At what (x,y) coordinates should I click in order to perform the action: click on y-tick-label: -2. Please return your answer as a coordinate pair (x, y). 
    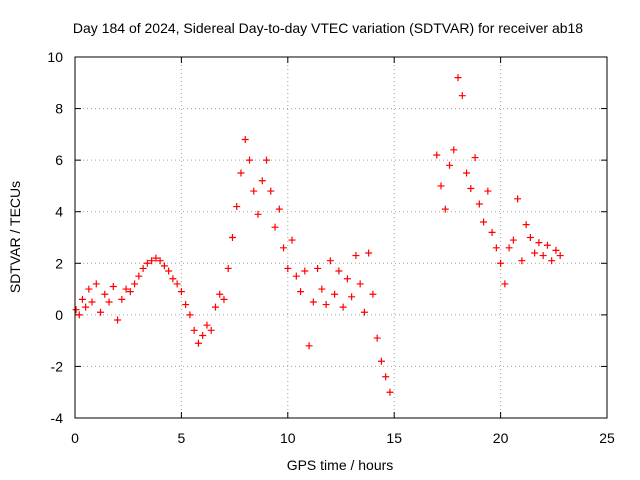
    Looking at the image, I should click on (57, 366).